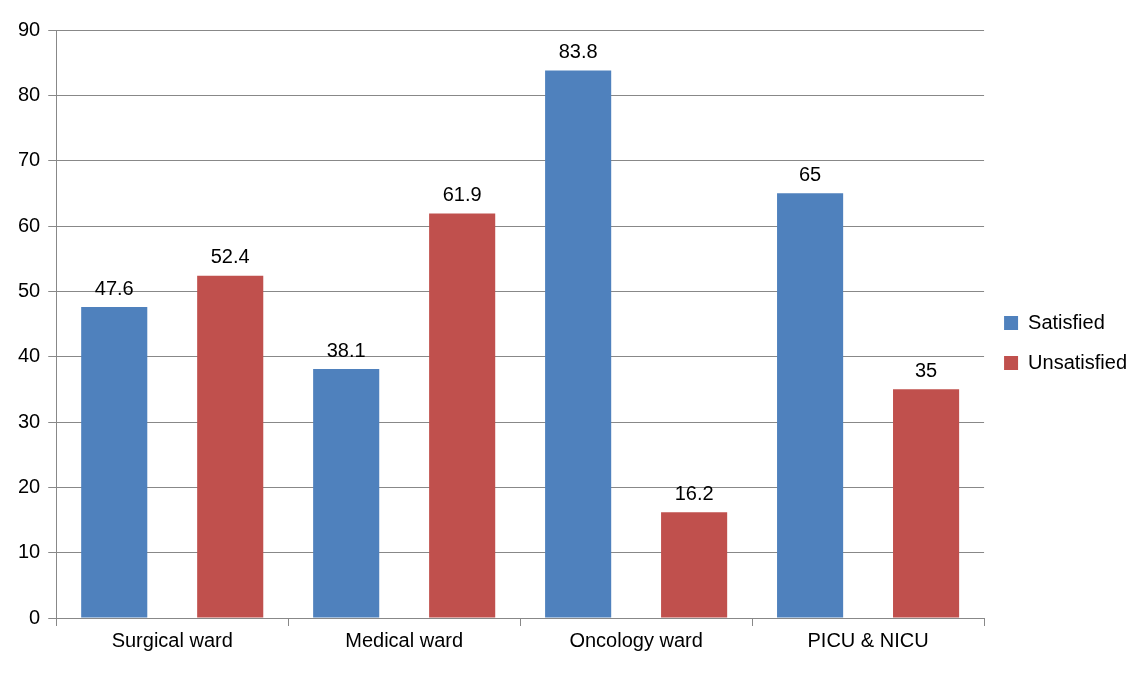  What do you see at coordinates (694, 492) in the screenshot?
I see `data-label: 16.2` at bounding box center [694, 492].